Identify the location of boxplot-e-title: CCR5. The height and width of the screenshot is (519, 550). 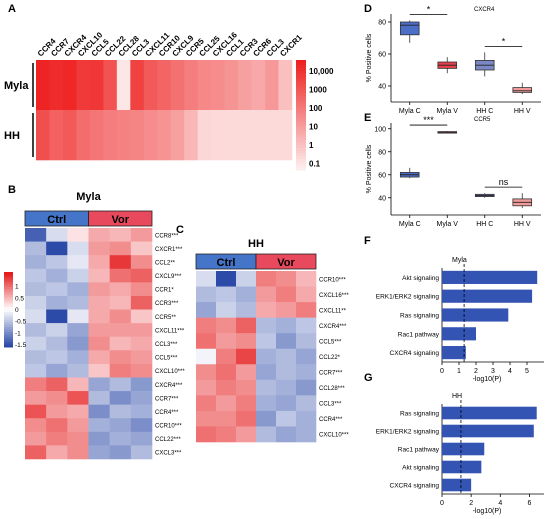
(482, 120).